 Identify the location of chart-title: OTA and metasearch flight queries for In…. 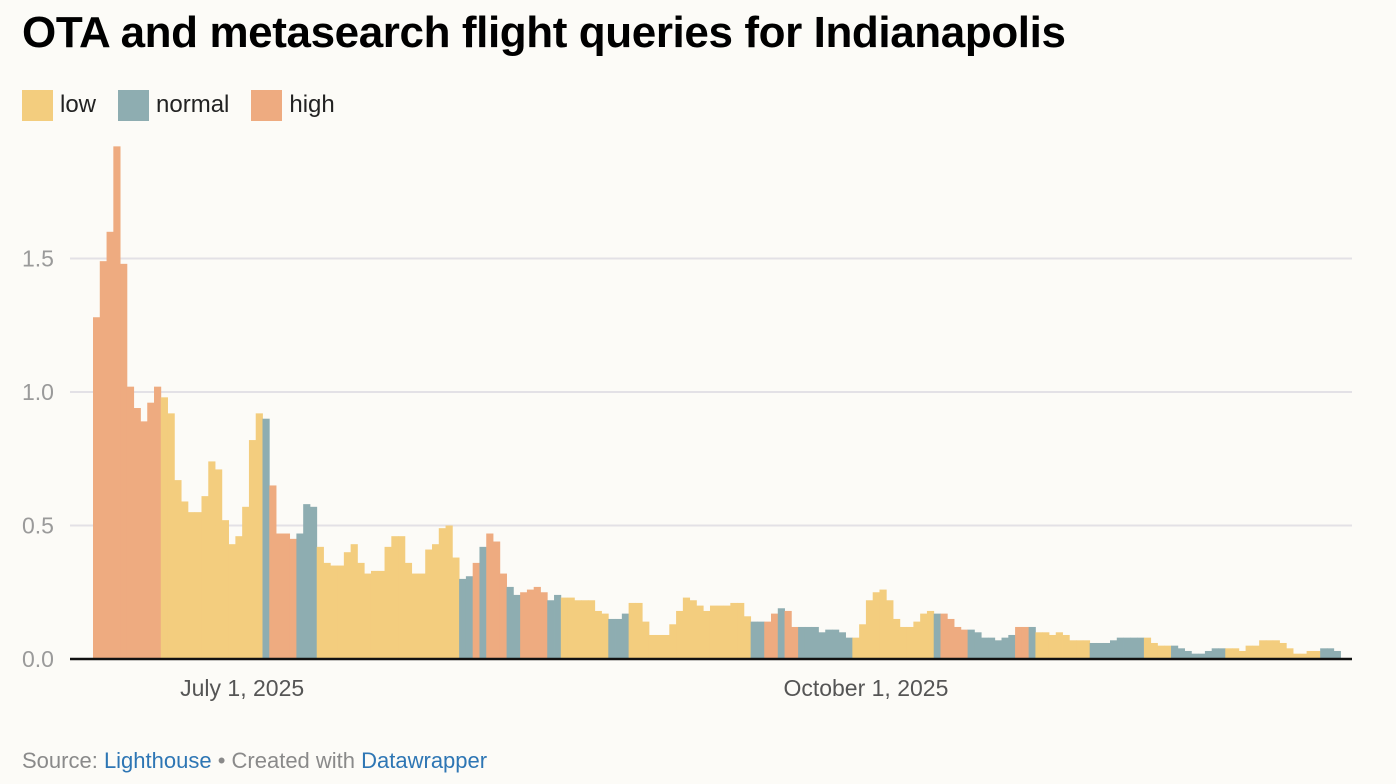
(544, 32).